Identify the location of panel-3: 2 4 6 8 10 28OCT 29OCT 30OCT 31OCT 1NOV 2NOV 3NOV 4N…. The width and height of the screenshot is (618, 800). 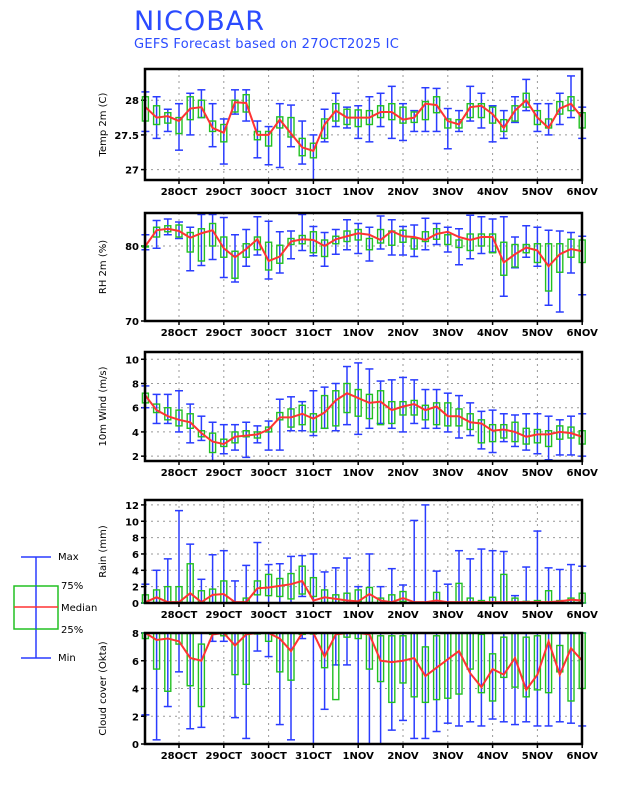
(348, 414).